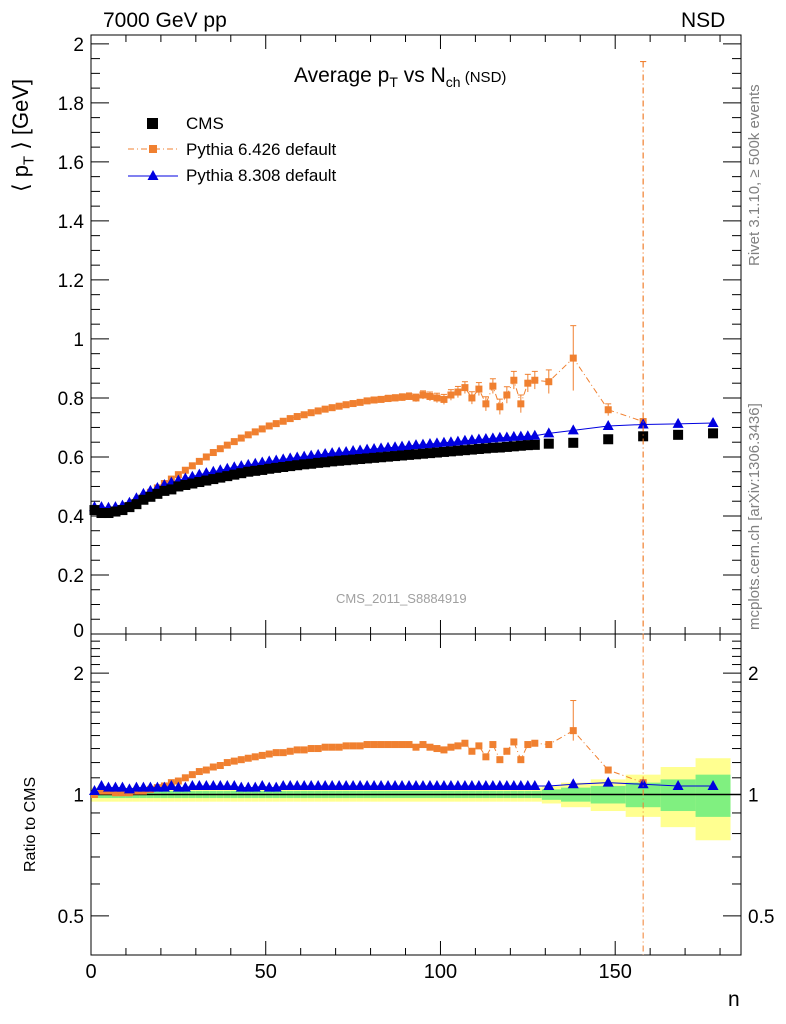  I want to click on ratio-y-tick-label-right: 0.5, so click(761, 917).